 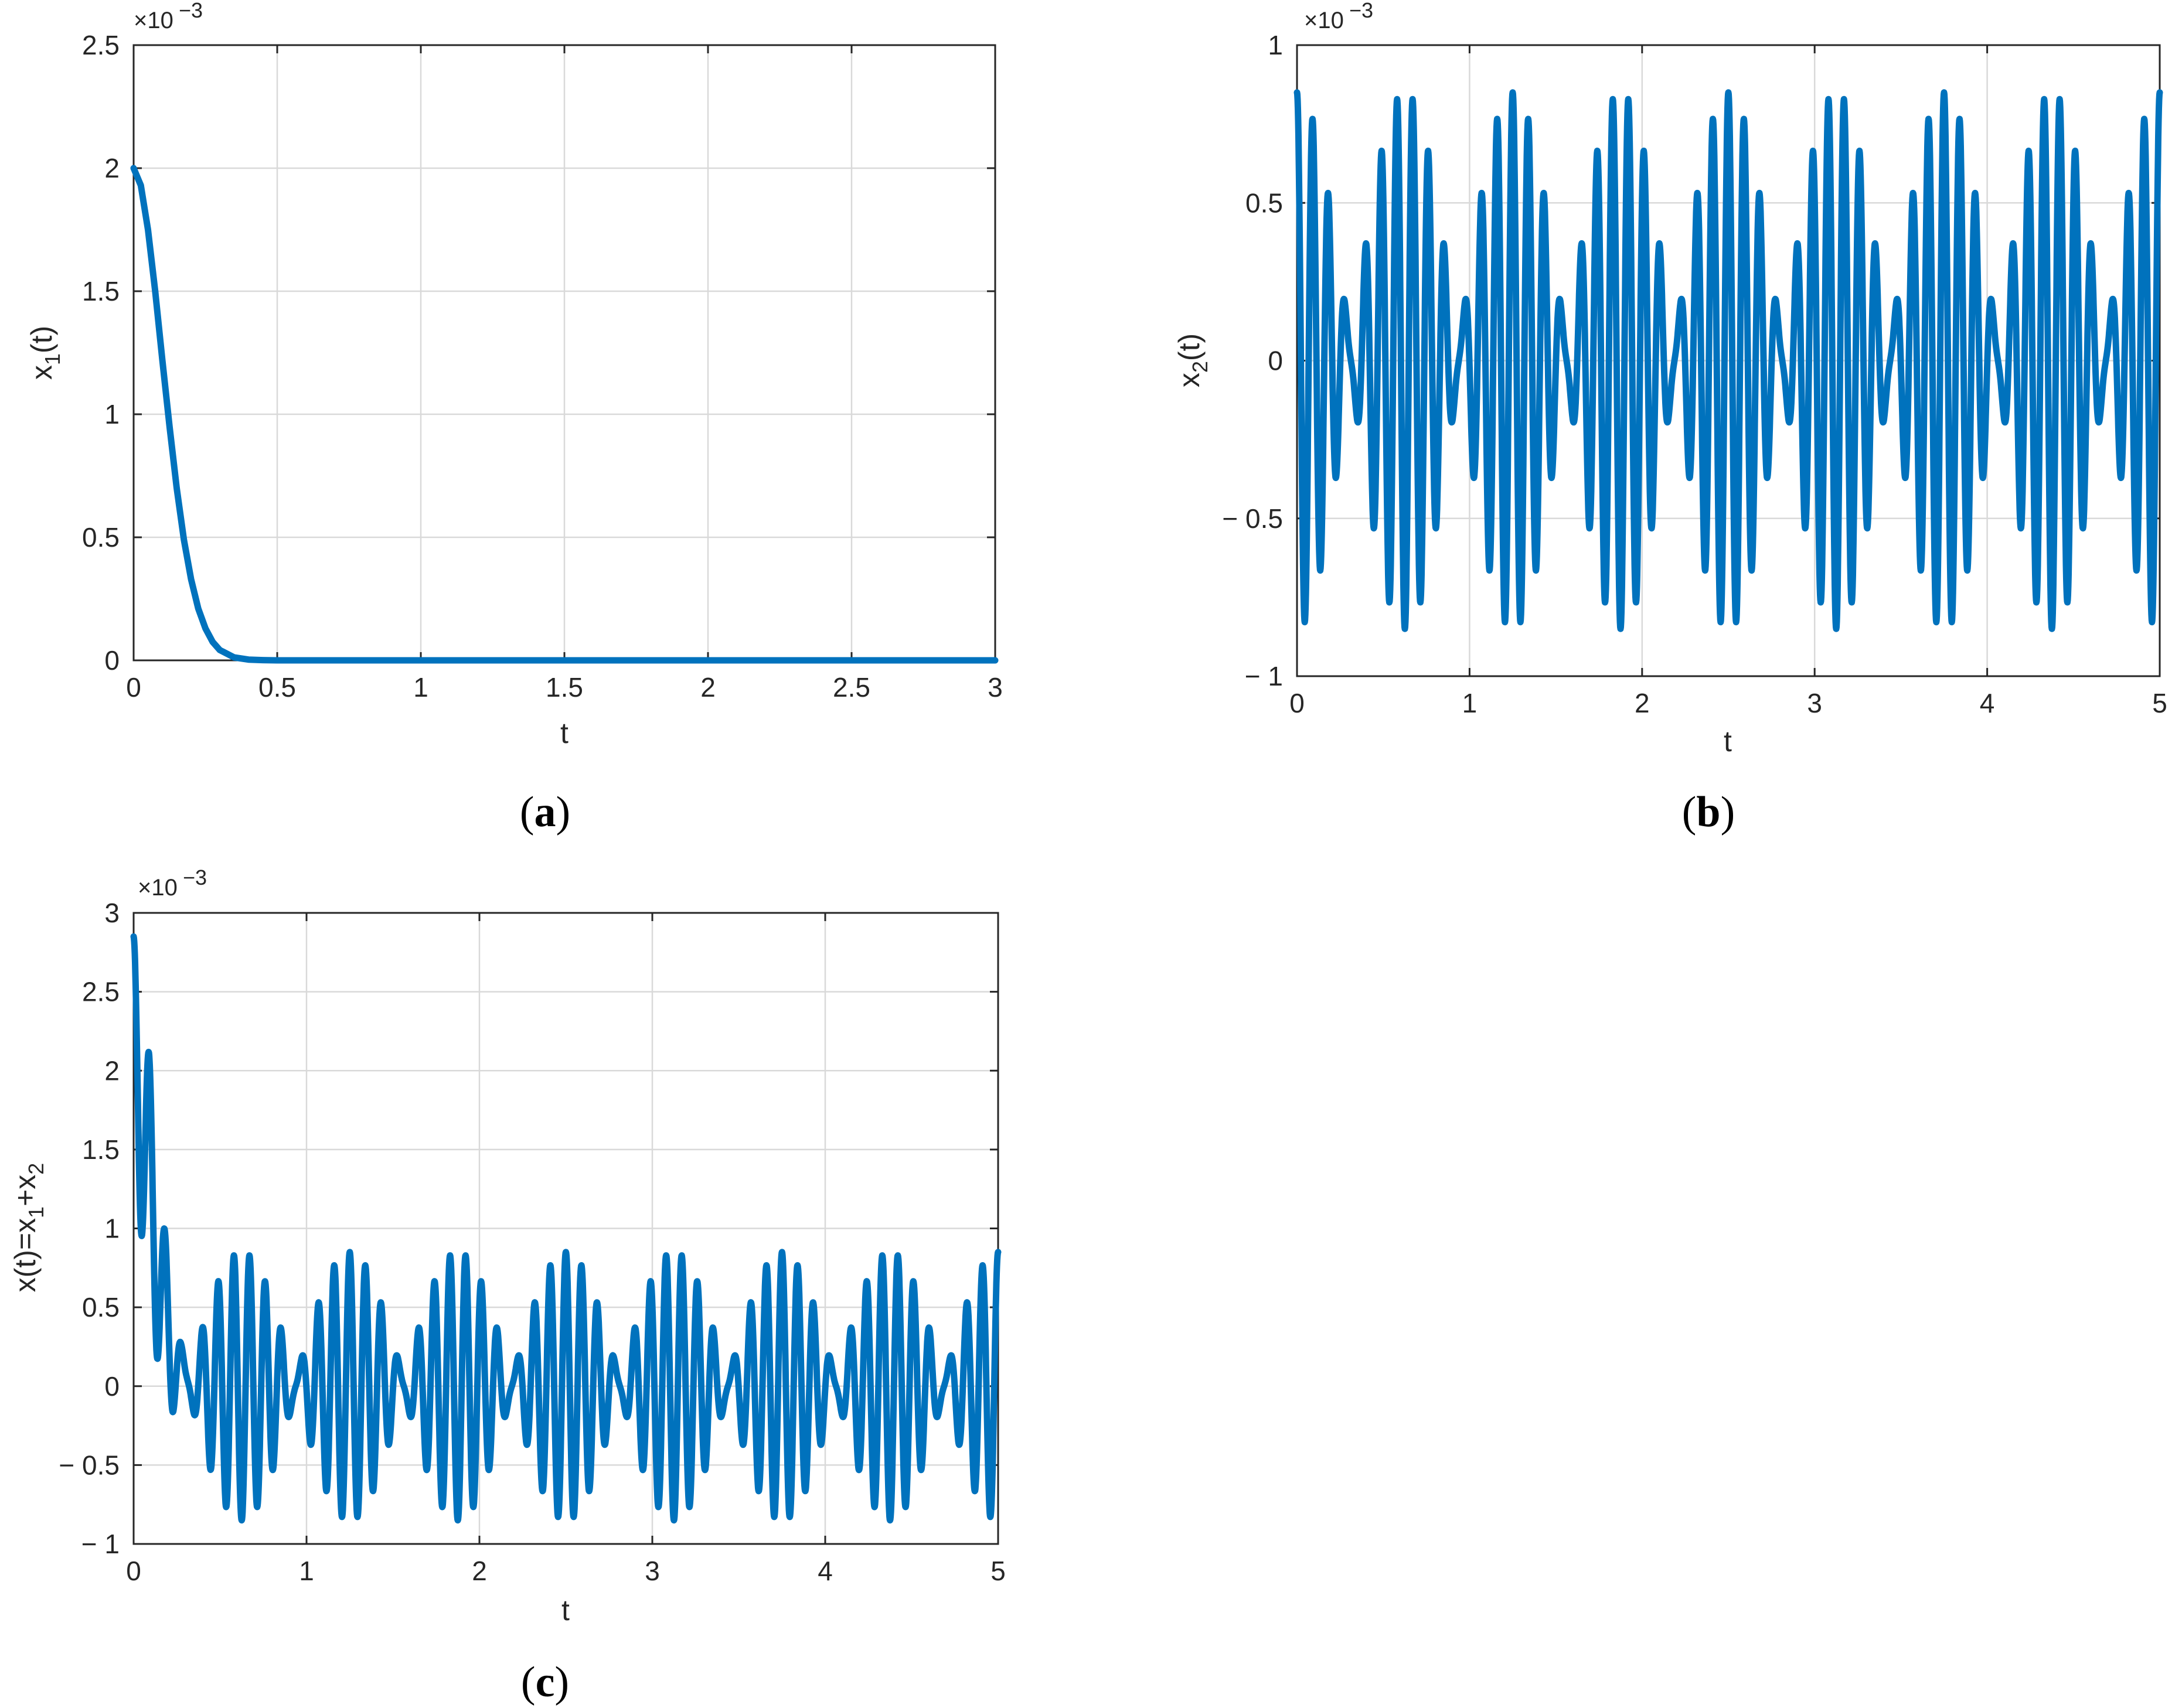 I want to click on panel-c-ytick-label: 3, so click(x=112, y=913).